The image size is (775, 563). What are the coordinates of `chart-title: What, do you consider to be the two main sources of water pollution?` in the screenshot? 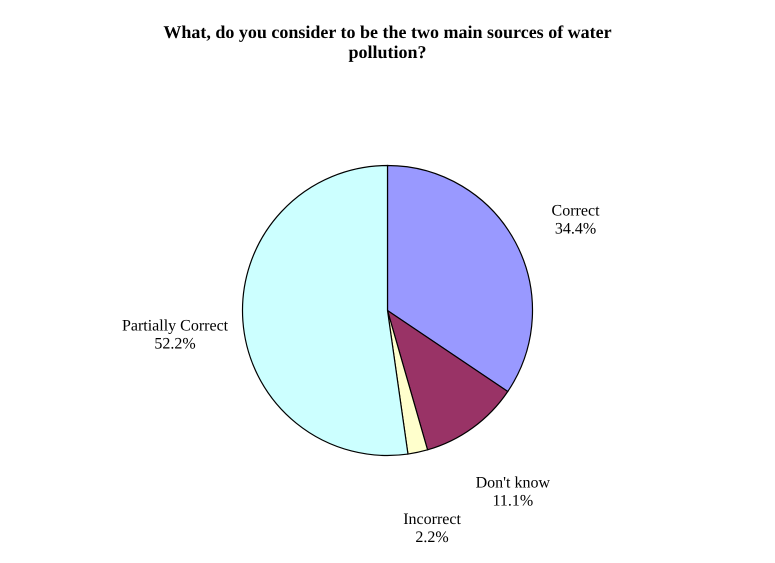 It's located at (387, 42).